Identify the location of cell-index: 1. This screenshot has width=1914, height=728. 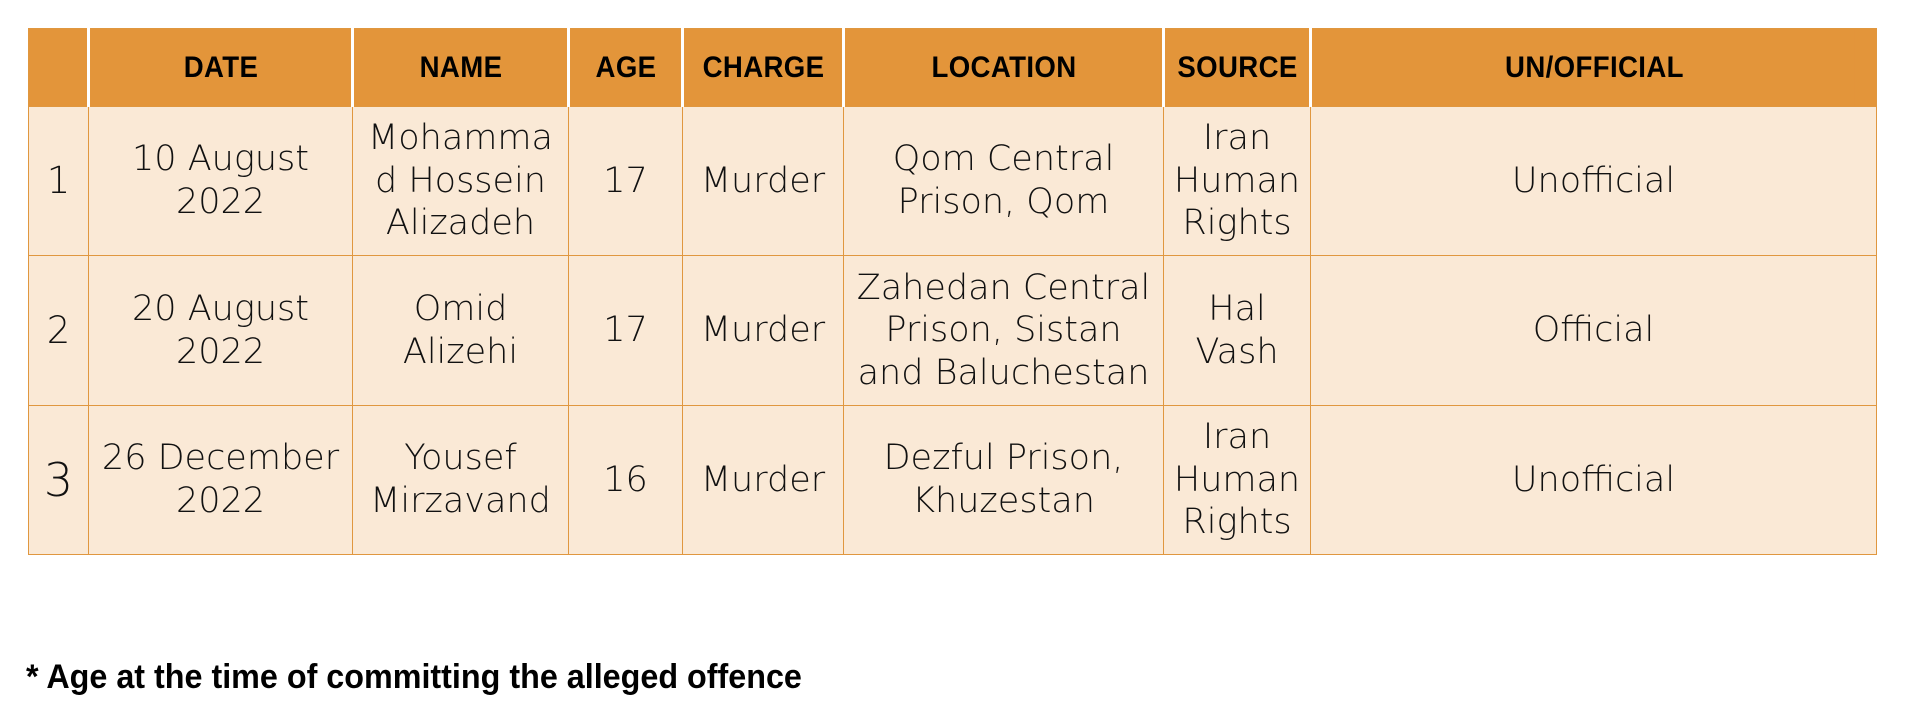
(58, 181).